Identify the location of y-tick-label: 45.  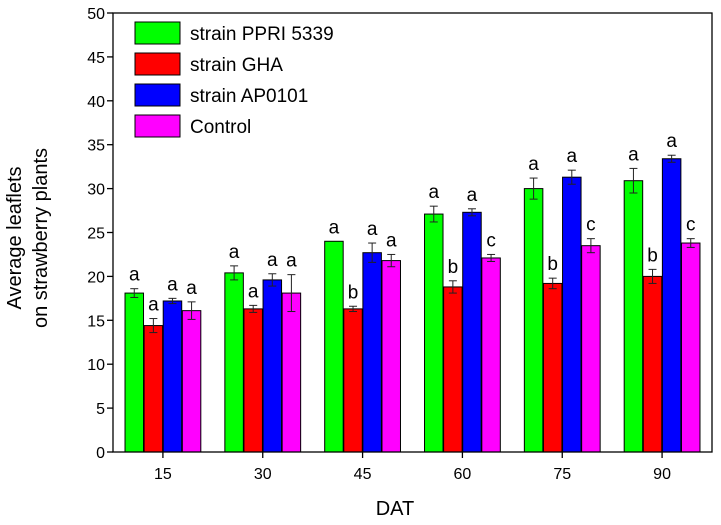
(96, 58).